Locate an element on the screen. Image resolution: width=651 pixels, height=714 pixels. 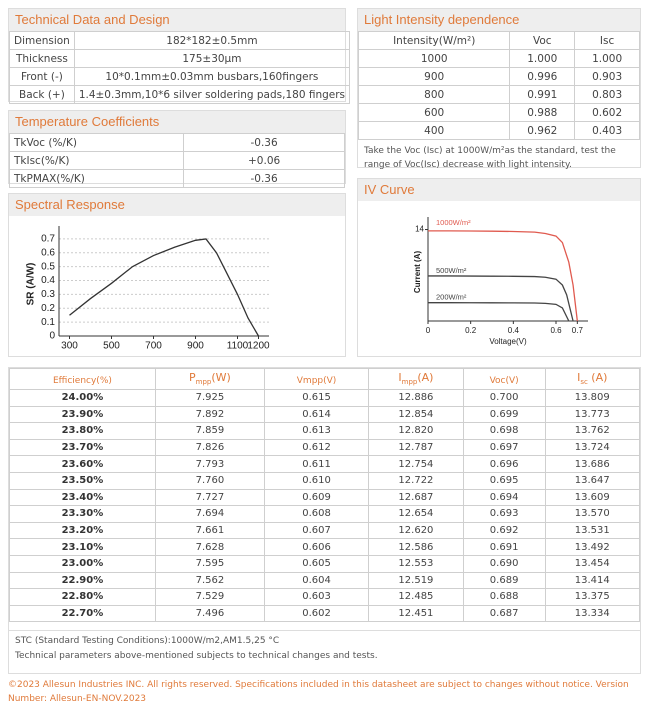
y-tick-label: 0.3 is located at coordinates (48, 294).